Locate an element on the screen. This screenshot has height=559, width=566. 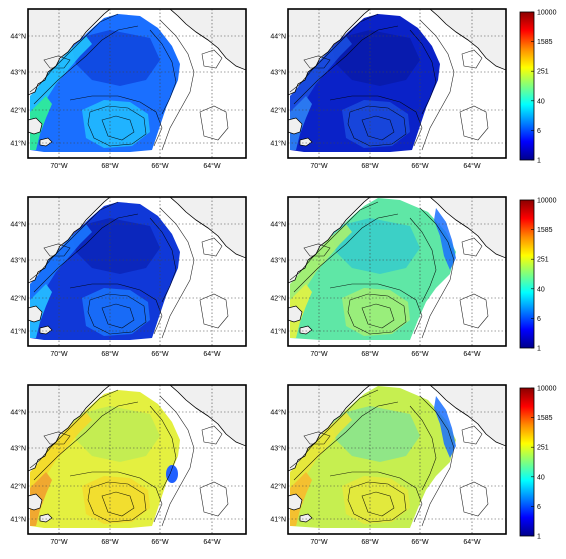
map-panel-r2c1: 44°N 43°N 42°N 41°N 70°W 68°W 66°W 64°W is located at coordinates (125, 279).